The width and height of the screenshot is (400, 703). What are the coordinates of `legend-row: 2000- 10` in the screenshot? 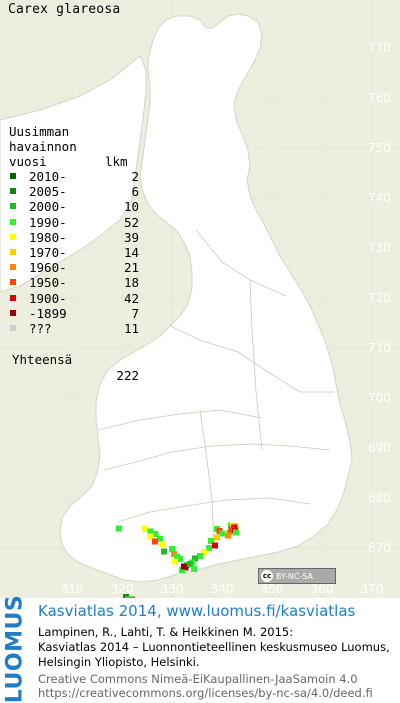 It's located at (74, 206).